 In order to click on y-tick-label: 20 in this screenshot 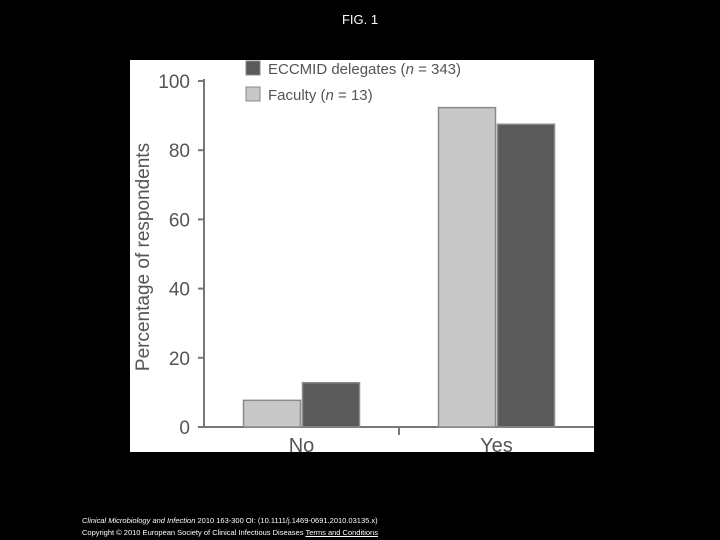, I will do `click(179, 359)`.